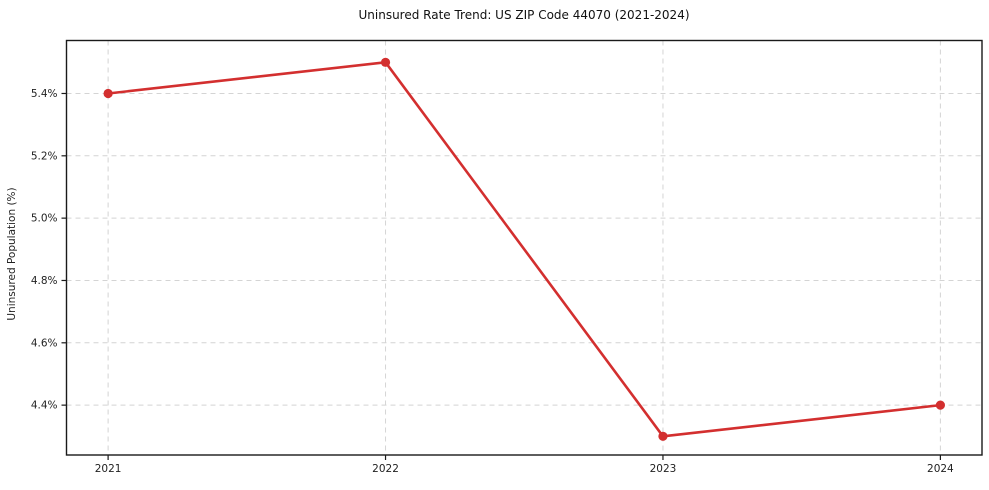 The height and width of the screenshot is (490, 989). Describe the element at coordinates (44, 156) in the screenshot. I see `y-tick-label: 5.2%` at that location.